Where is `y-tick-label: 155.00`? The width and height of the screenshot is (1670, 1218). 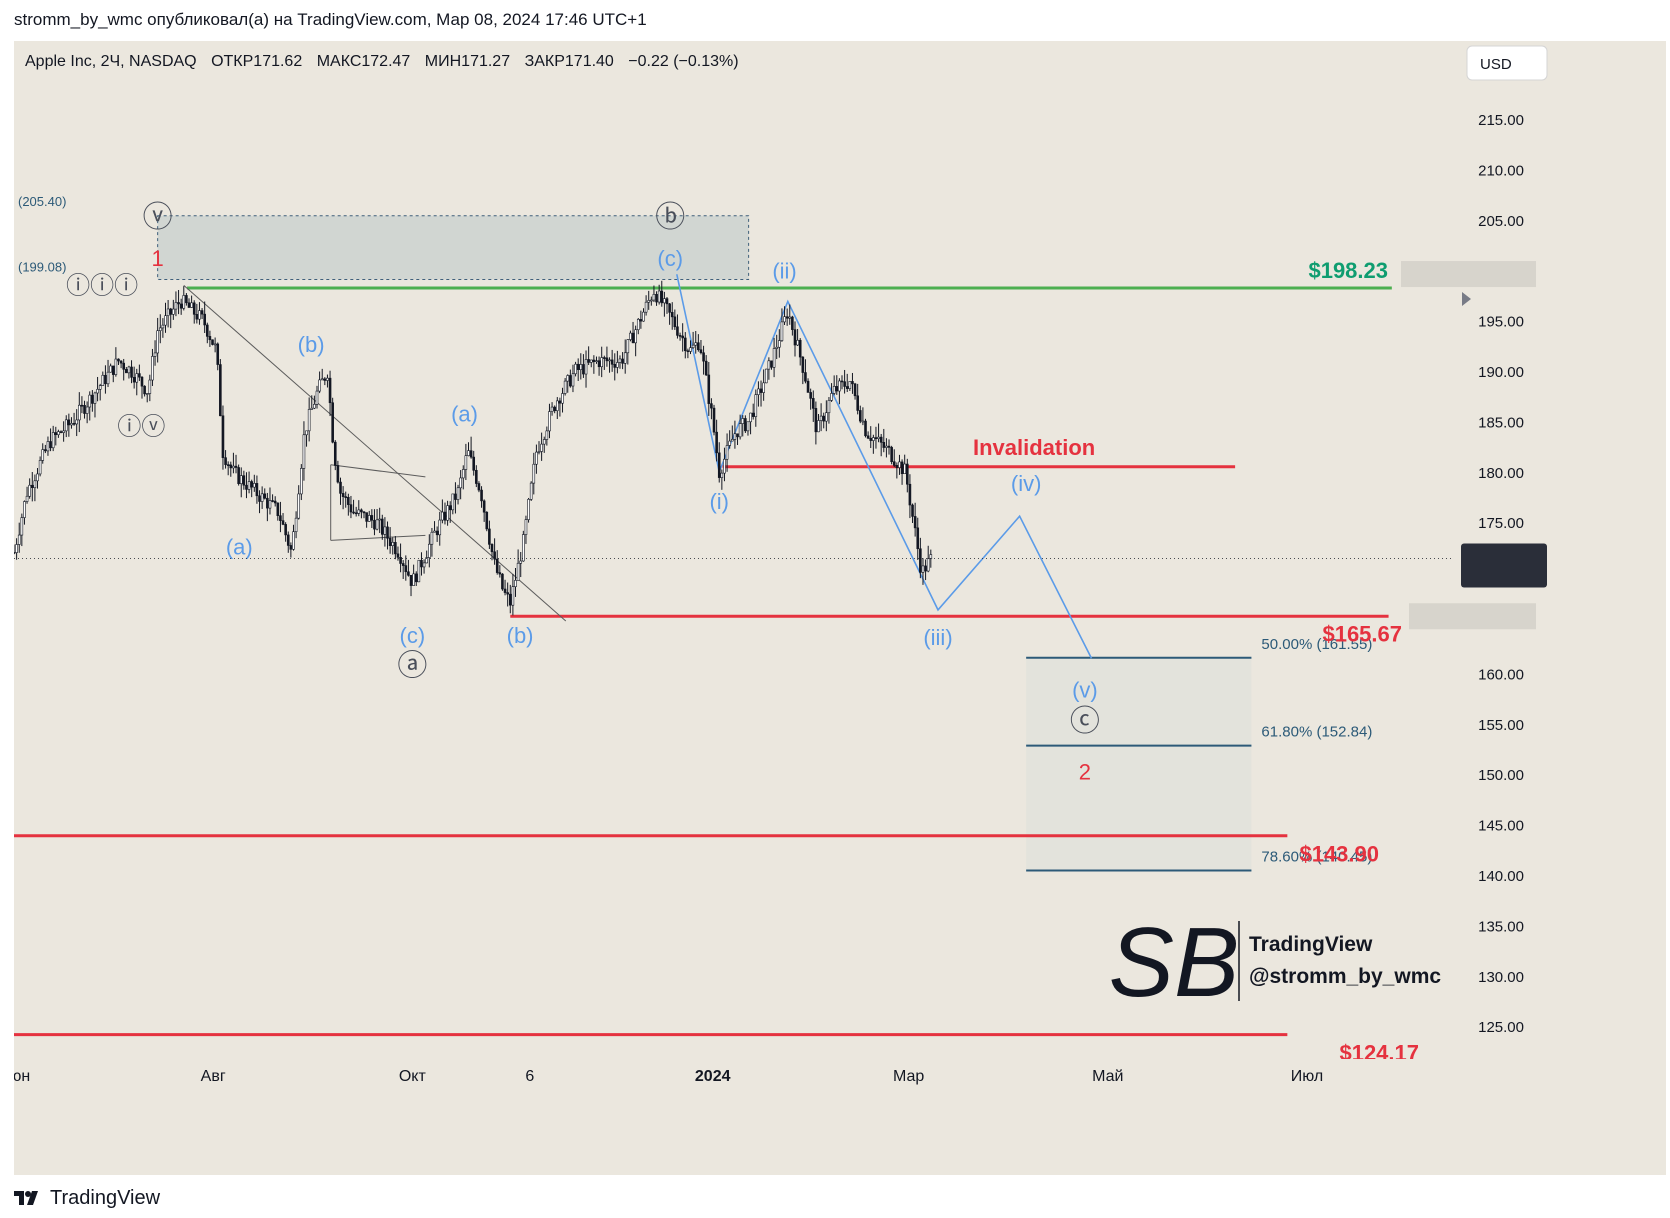
y-tick-label: 155.00 is located at coordinates (1501, 725).